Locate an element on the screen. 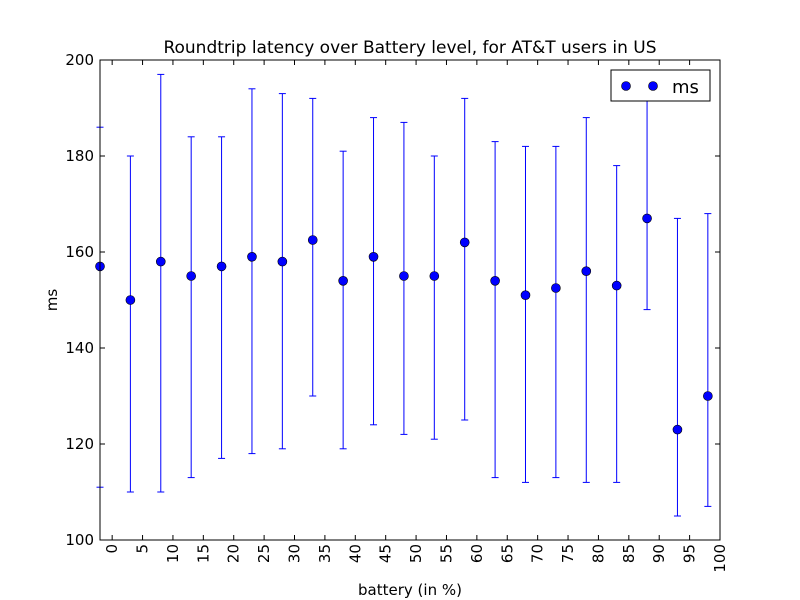 Image resolution: width=800 pixels, height=600 pixels. x-tick-label: 50 is located at coordinates (416, 553).